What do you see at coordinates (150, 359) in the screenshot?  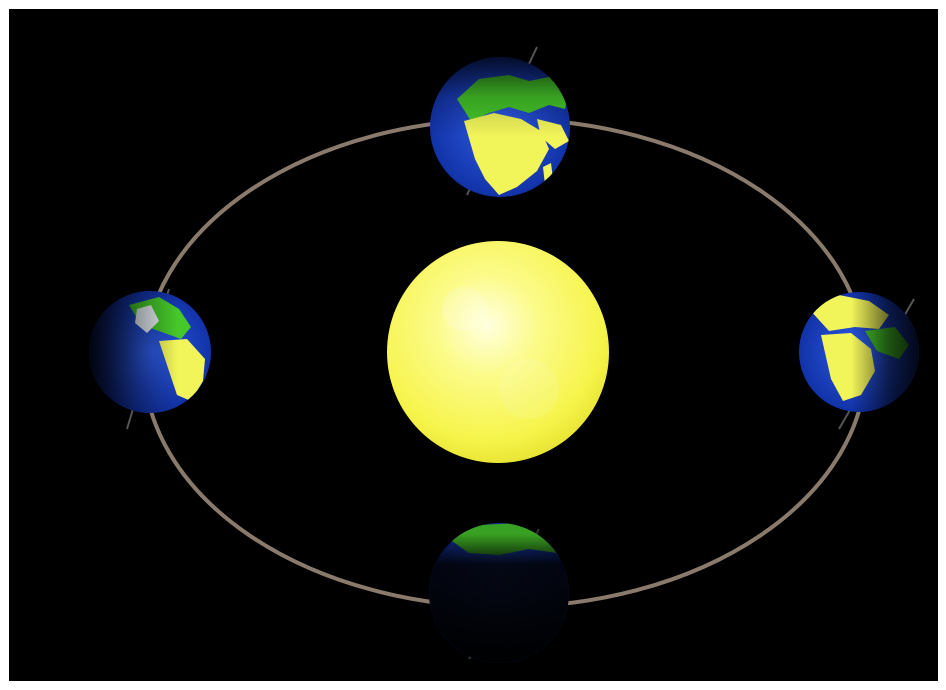 I see `earth-left` at bounding box center [150, 359].